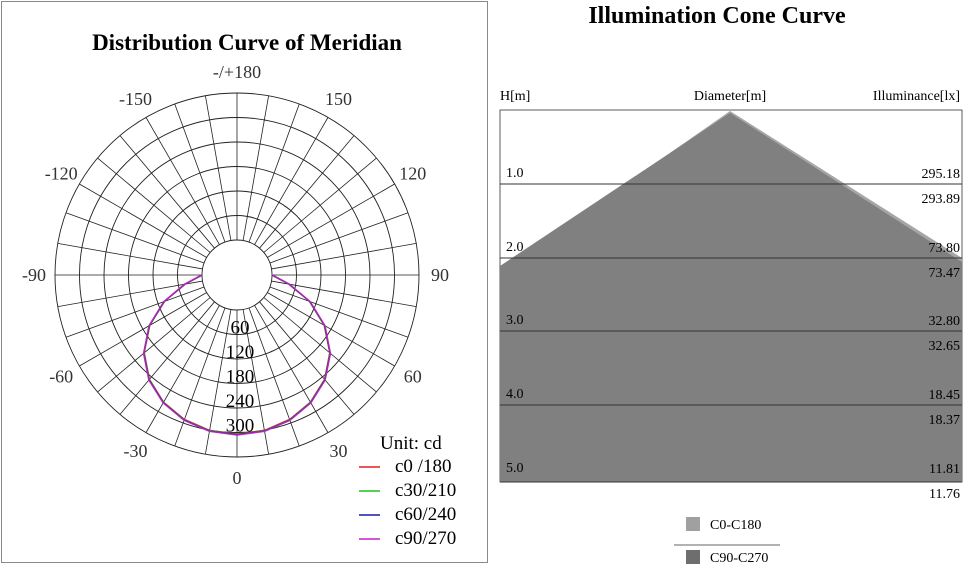 This screenshot has height=567, width=971. Describe the element at coordinates (739, 558) in the screenshot. I see `cone-legend-label: C90-C270` at that location.